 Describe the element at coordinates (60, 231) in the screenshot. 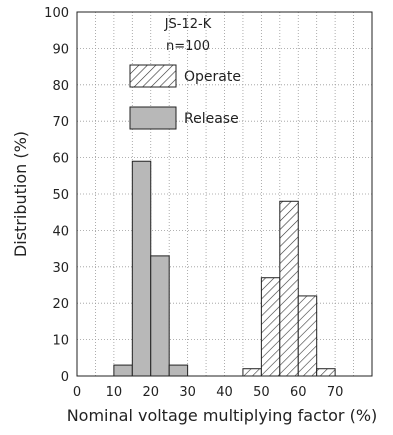

I see `y-tick-label: 40` at that location.